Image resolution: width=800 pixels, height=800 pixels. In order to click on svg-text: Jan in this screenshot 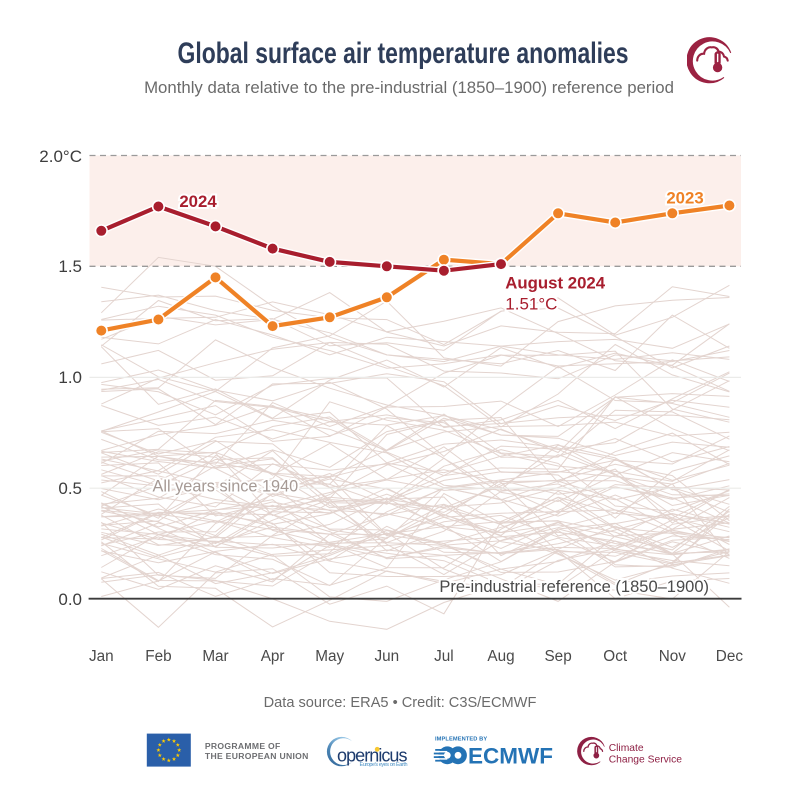, I will do `click(101, 656)`.